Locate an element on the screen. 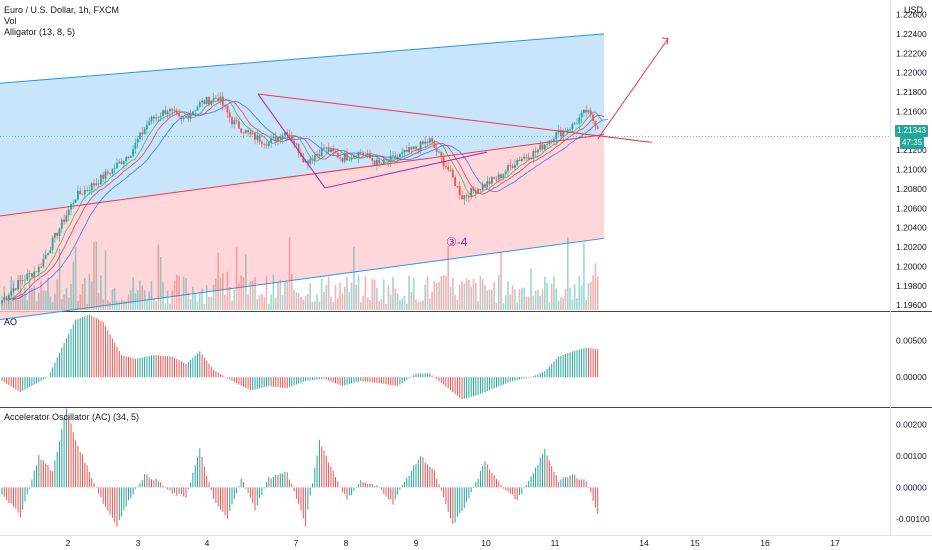 The width and height of the screenshot is (932, 550). wave-label: ③-4 is located at coordinates (457, 242).